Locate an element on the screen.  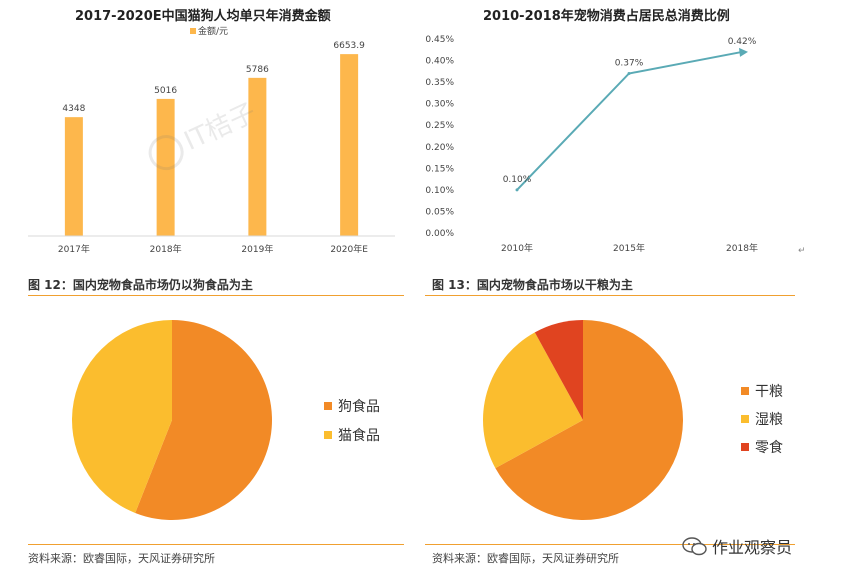
bar-legend-label: 金额/元 is located at coordinates (213, 31).